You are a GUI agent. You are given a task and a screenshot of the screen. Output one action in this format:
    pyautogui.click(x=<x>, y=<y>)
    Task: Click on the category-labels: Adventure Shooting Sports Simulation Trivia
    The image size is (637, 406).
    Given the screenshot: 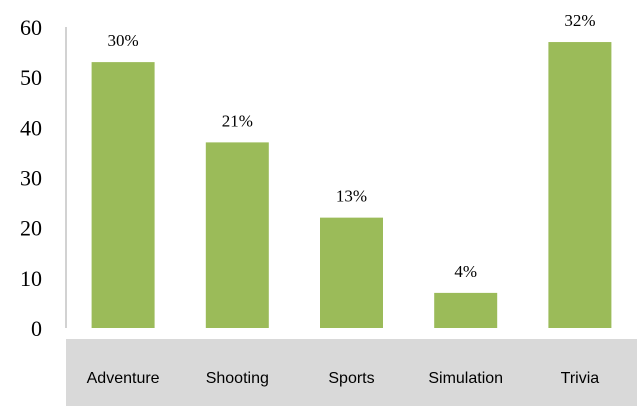 What is the action you would take?
    pyautogui.click(x=343, y=378)
    